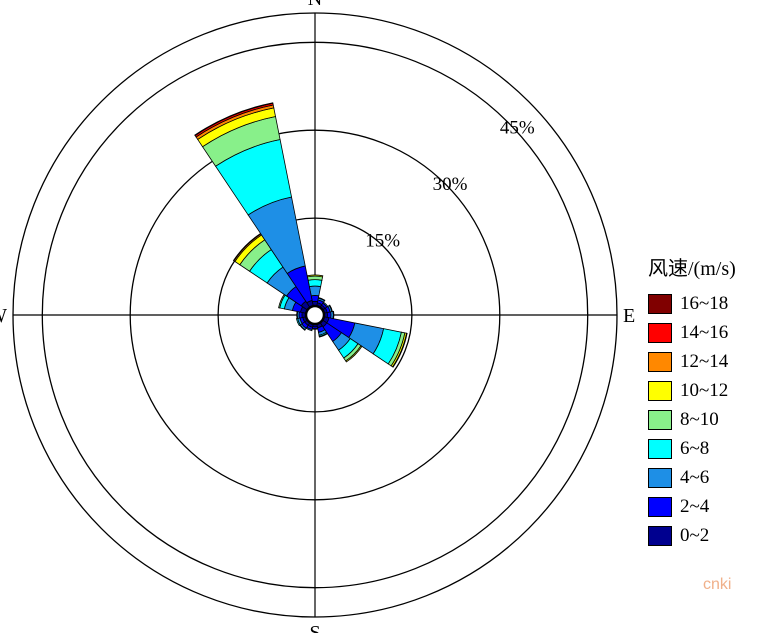 This screenshot has height=633, width=760. Describe the element at coordinates (704, 361) in the screenshot. I see `legend-label: 12~14` at that location.